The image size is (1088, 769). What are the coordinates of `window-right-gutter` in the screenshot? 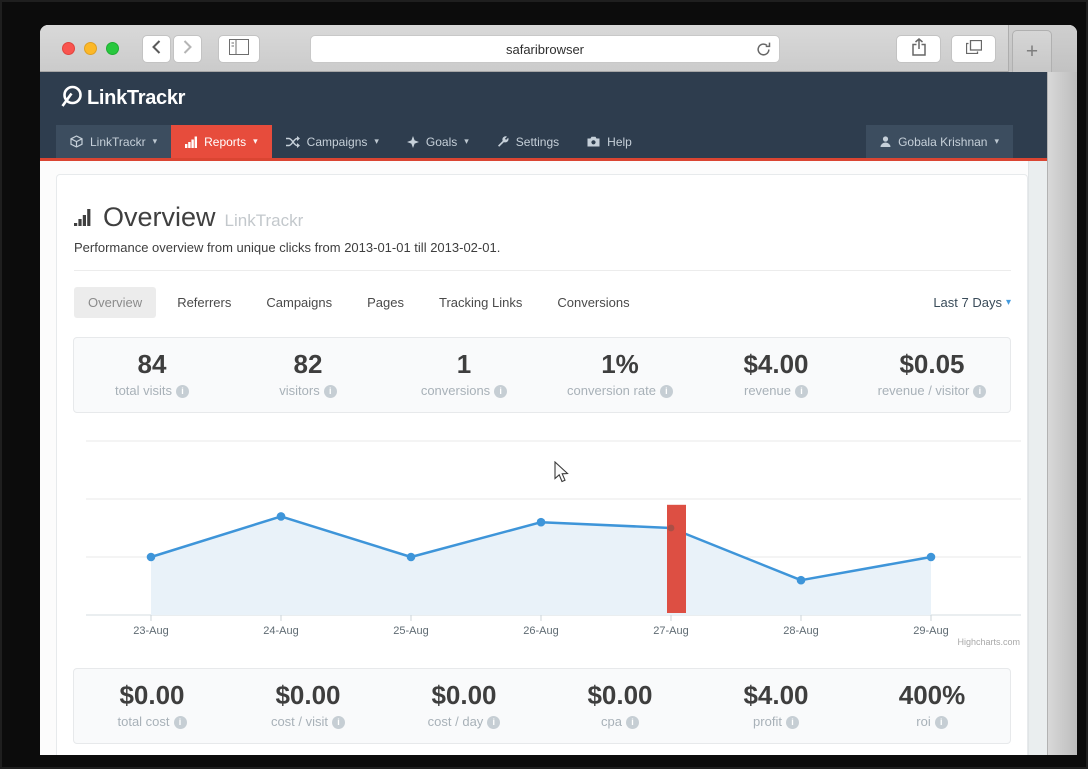 It's located at (1062, 413).